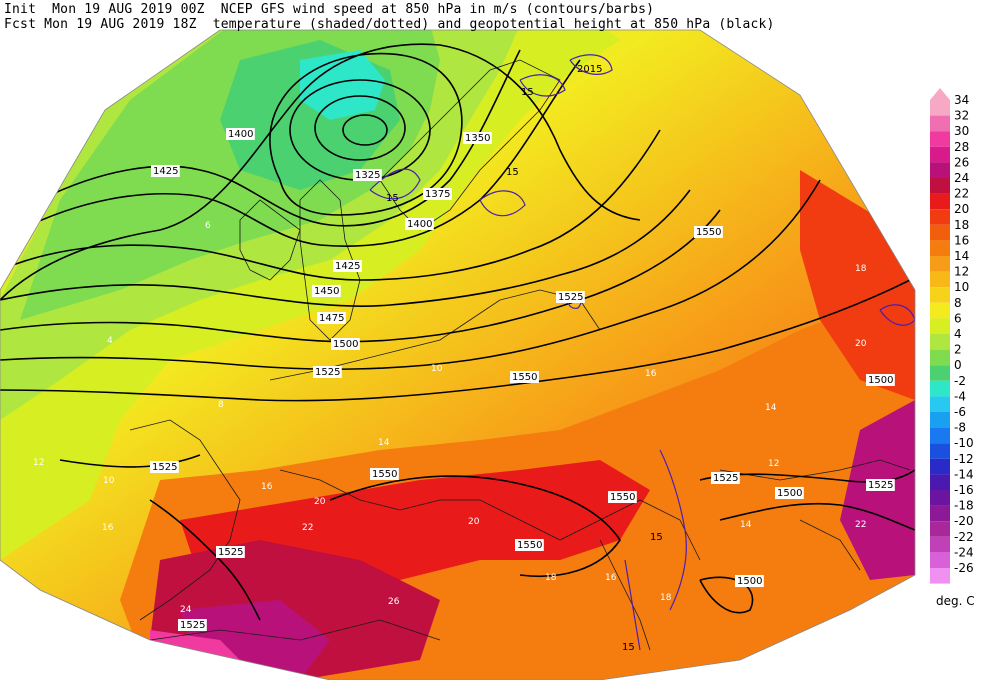  I want to click on colorbar-tick-label: 26, so click(961, 162).